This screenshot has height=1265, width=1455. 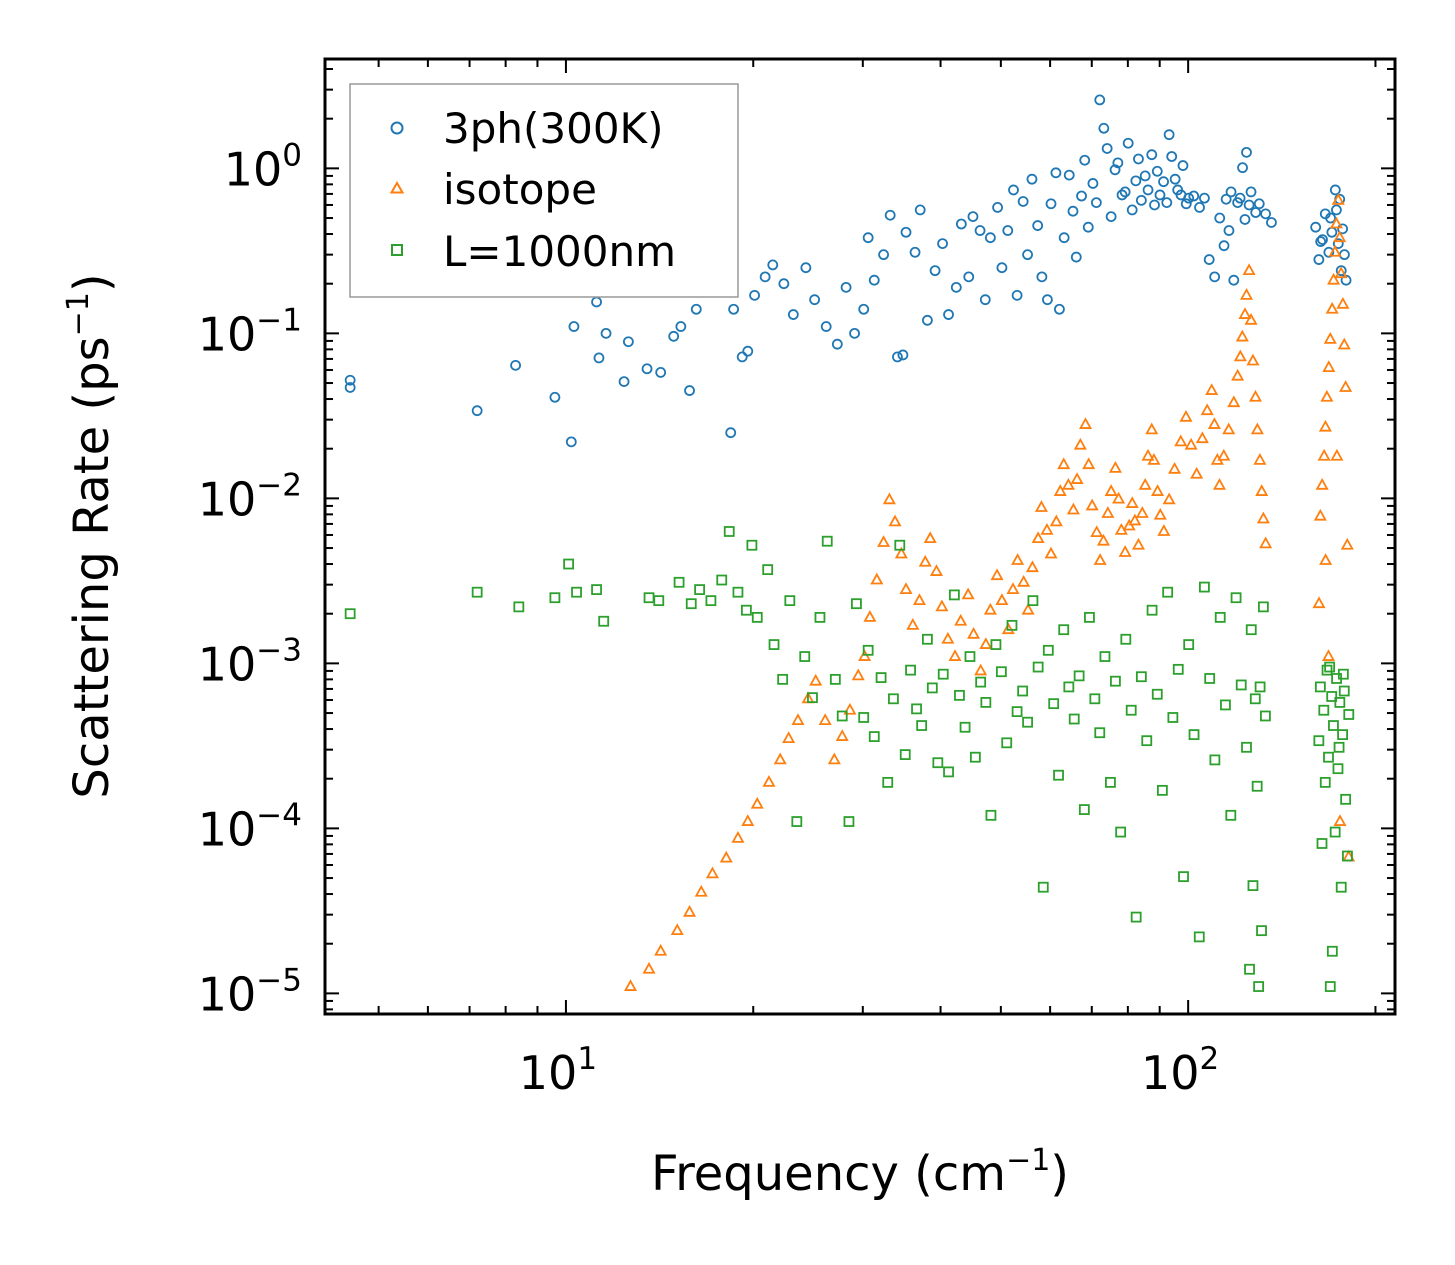 I want to click on legend-label-3ph: 3ph(300K), so click(x=553, y=128).